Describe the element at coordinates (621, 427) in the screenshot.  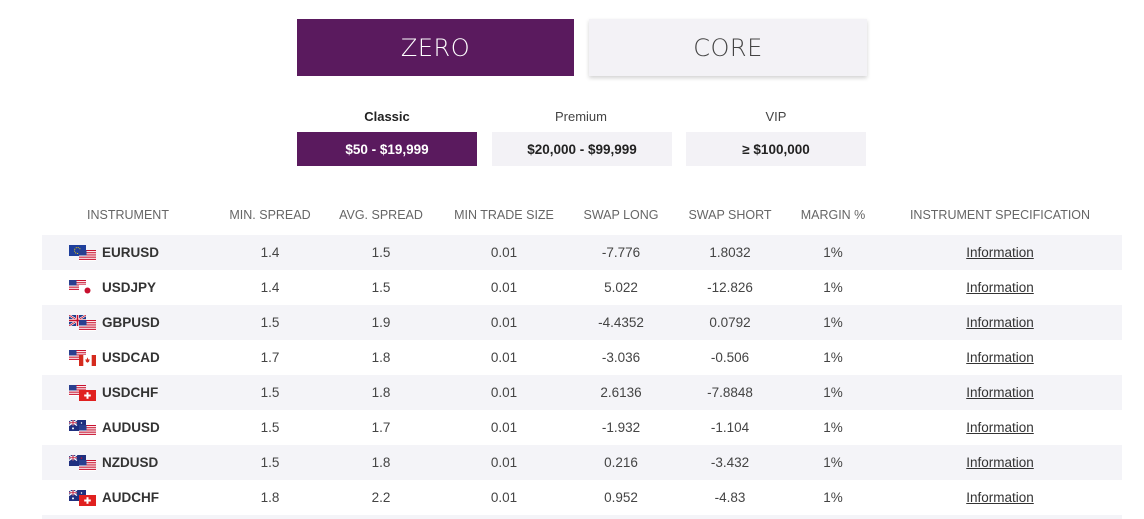
I see `cell-swap-long: -1.932` at that location.